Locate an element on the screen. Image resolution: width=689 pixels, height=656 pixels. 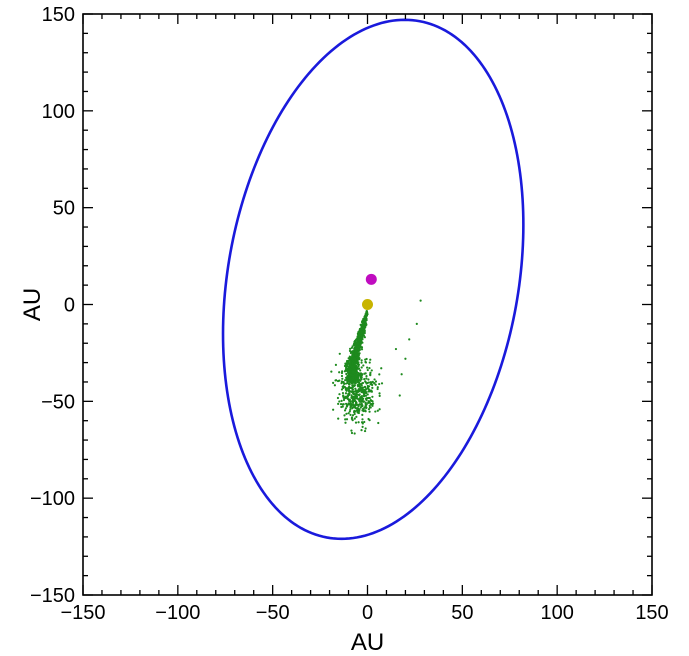
y-tick-label: −150 is located at coordinates (52, 596).